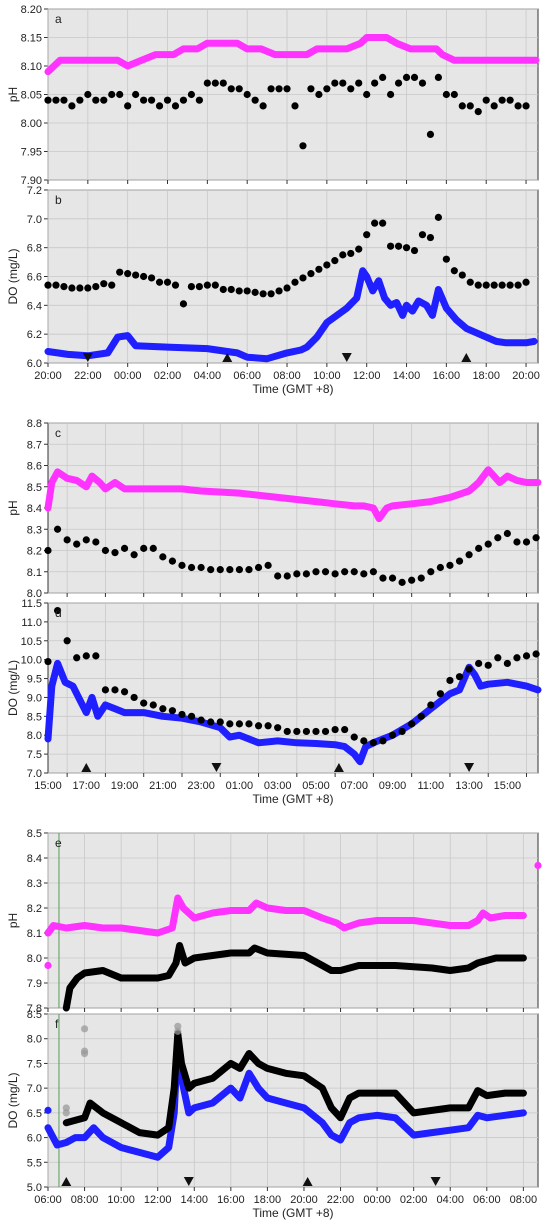 The height and width of the screenshot is (1230, 550). Describe the element at coordinates (538, 865) in the screenshot. I see `data-point-ph` at that location.